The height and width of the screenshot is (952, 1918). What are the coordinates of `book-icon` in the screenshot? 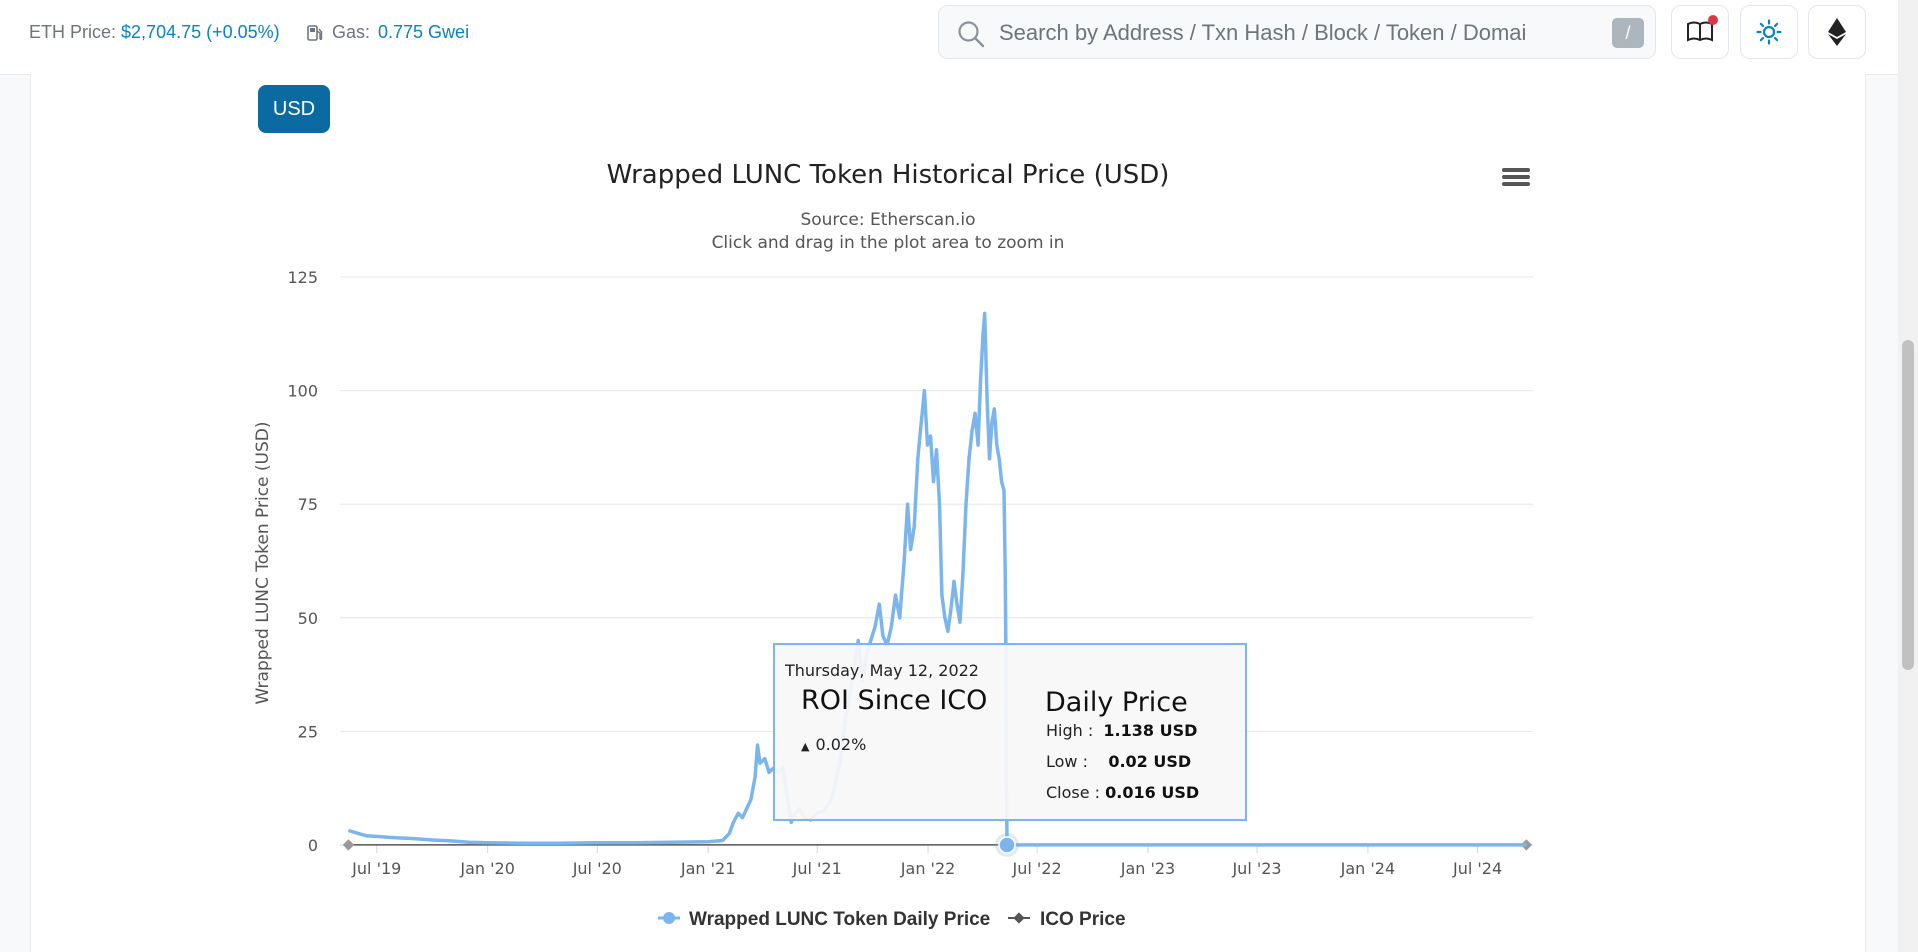 It's located at (1700, 31).